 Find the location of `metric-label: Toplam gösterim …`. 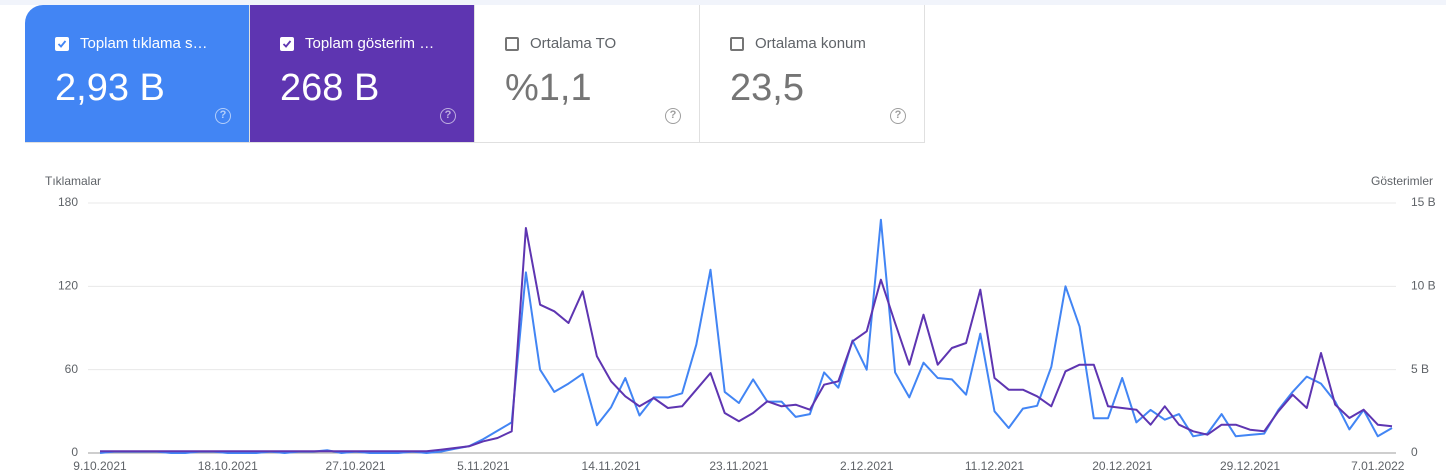

metric-label: Toplam gösterim … is located at coordinates (370, 43).